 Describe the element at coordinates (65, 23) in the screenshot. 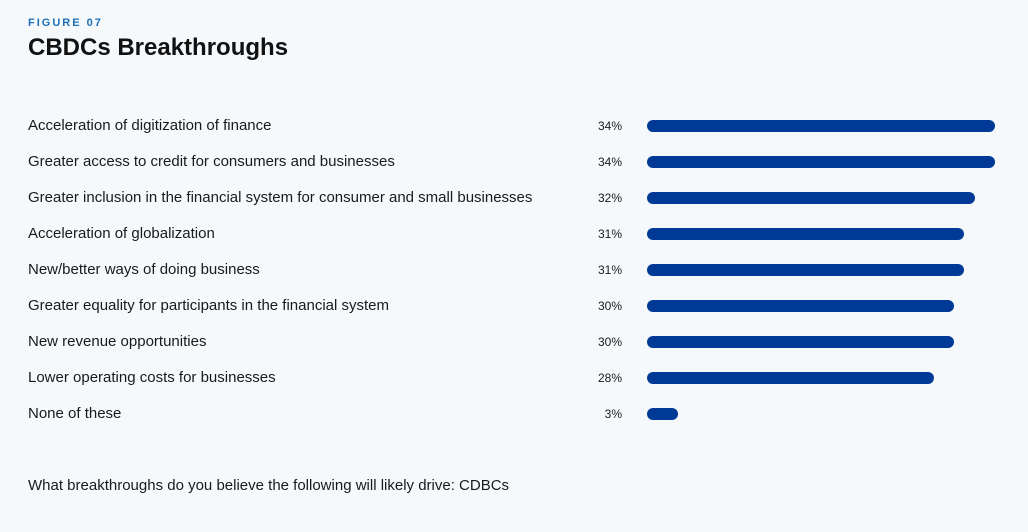

I see `figure-label: FIGURE 07` at that location.